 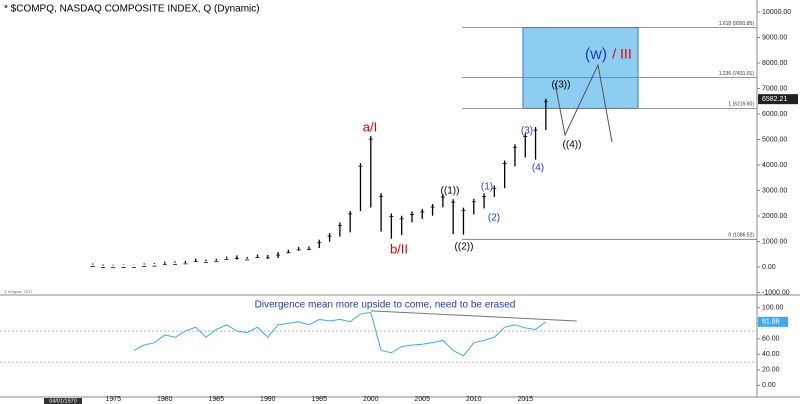 What do you see at coordinates (774, 88) in the screenshot?
I see `y-tick-label: 7000.00` at bounding box center [774, 88].